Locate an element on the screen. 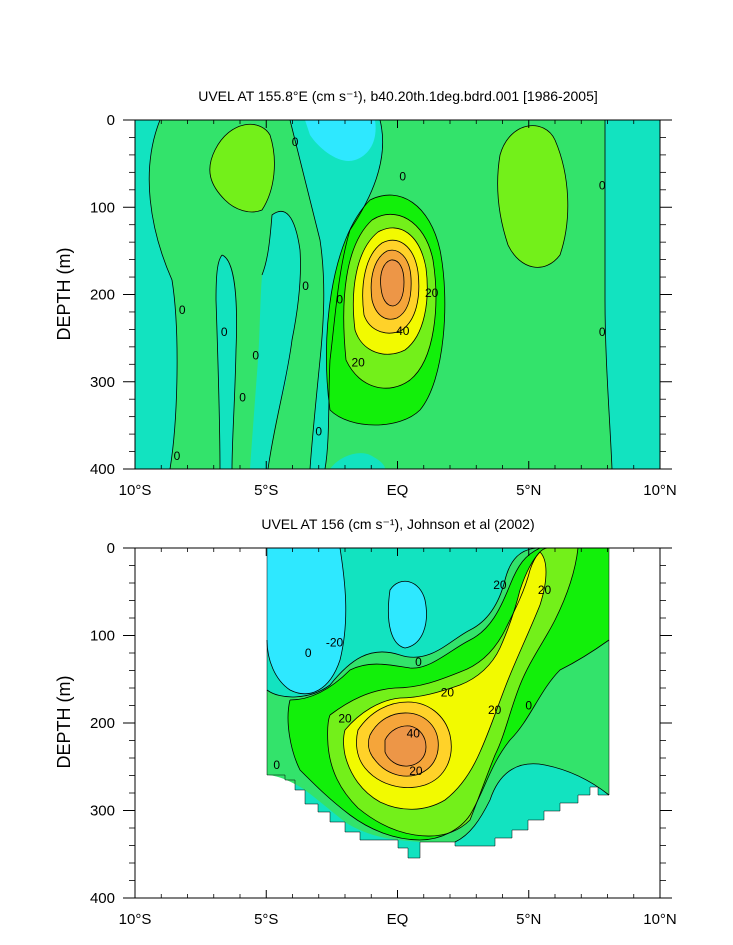 This screenshot has width=733, height=945. panel-2-contour-labels: -20 0 0 20 20 40 20 20 0 0 20 20 is located at coordinates (412, 678).